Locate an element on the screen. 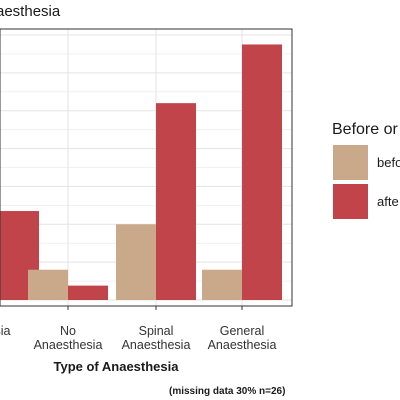 Image resolution: width=400 pixels, height=400 pixels. x-tick-label: No Anaesthesia is located at coordinates (68, 338).